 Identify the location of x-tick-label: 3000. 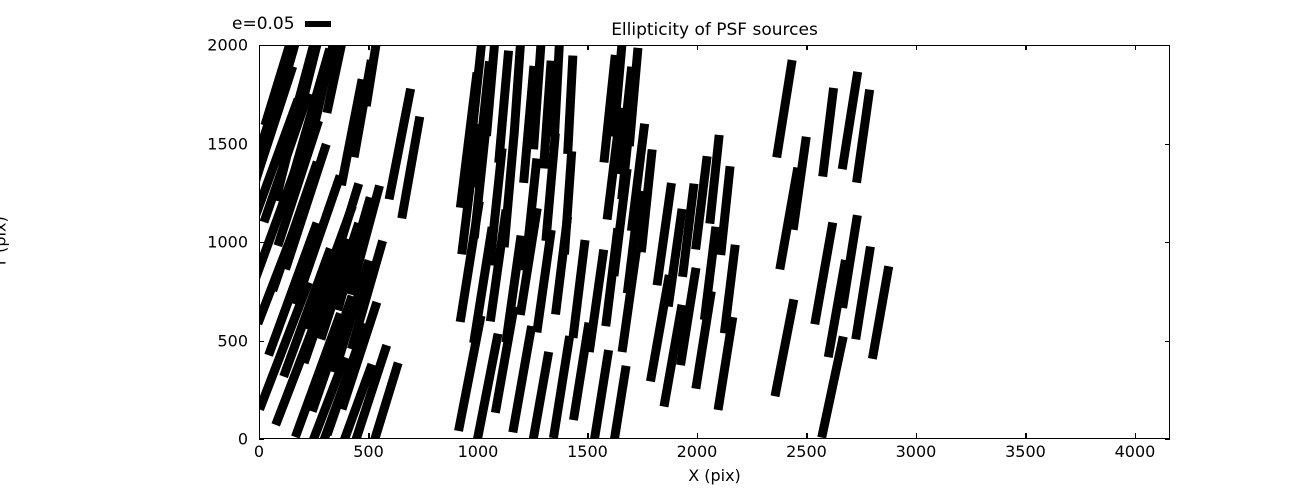
(916, 451).